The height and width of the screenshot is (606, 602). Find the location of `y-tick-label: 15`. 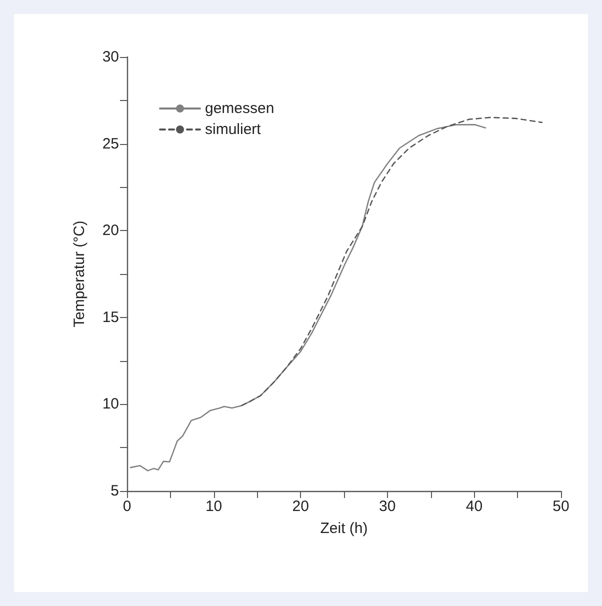

y-tick-label: 15 is located at coordinates (110, 317).